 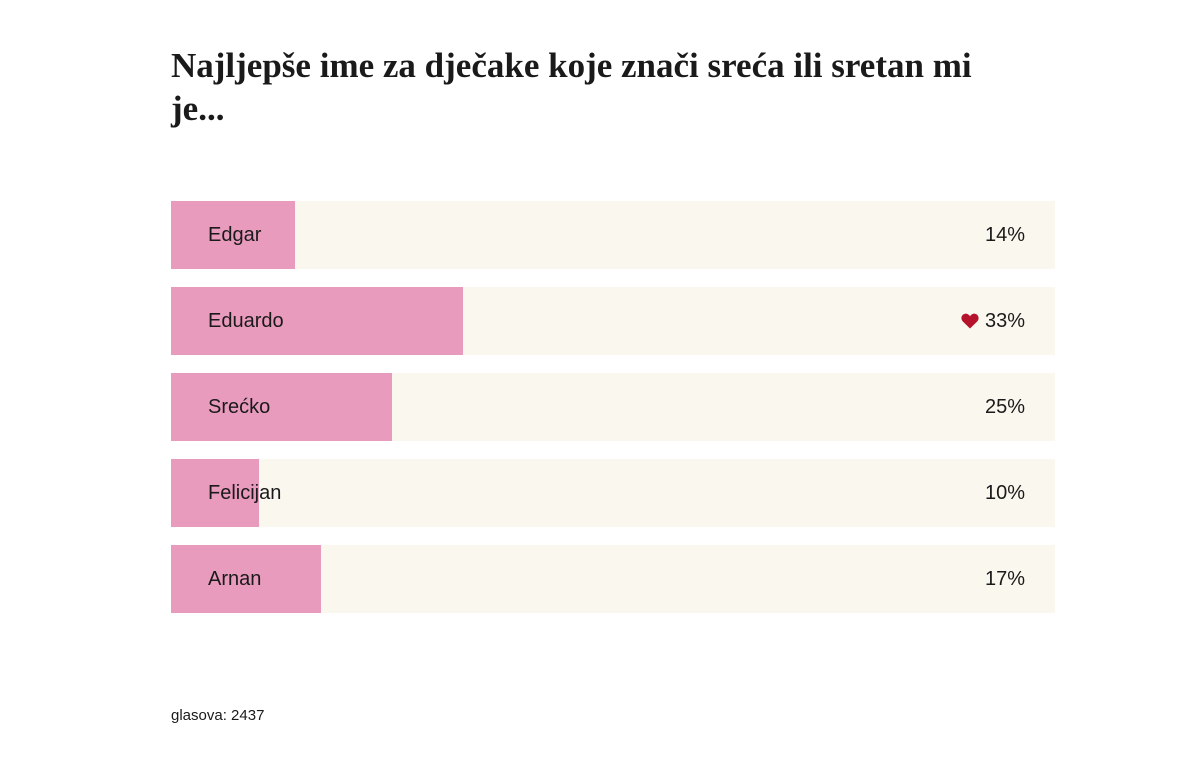 I want to click on percent-wrap: 14%, so click(x=1005, y=235).